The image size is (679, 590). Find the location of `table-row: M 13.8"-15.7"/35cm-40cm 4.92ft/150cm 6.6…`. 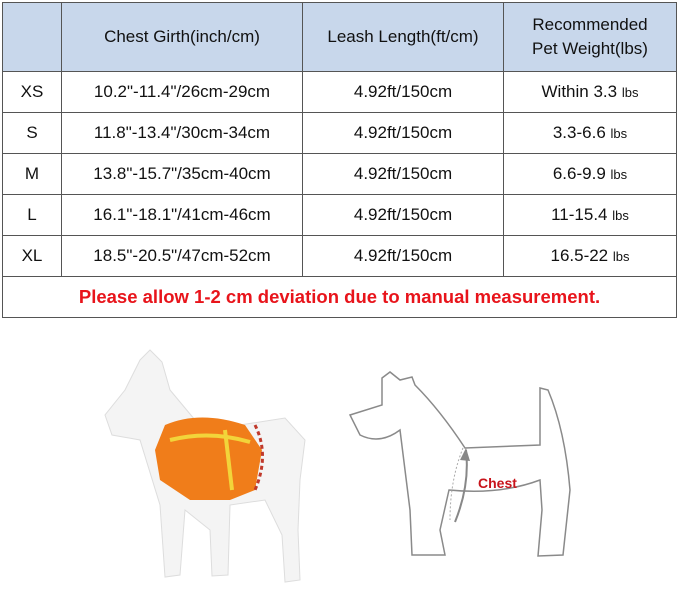

table-row: M 13.8"-15.7"/35cm-40cm 4.92ft/150cm 6.6… is located at coordinates (339, 174).